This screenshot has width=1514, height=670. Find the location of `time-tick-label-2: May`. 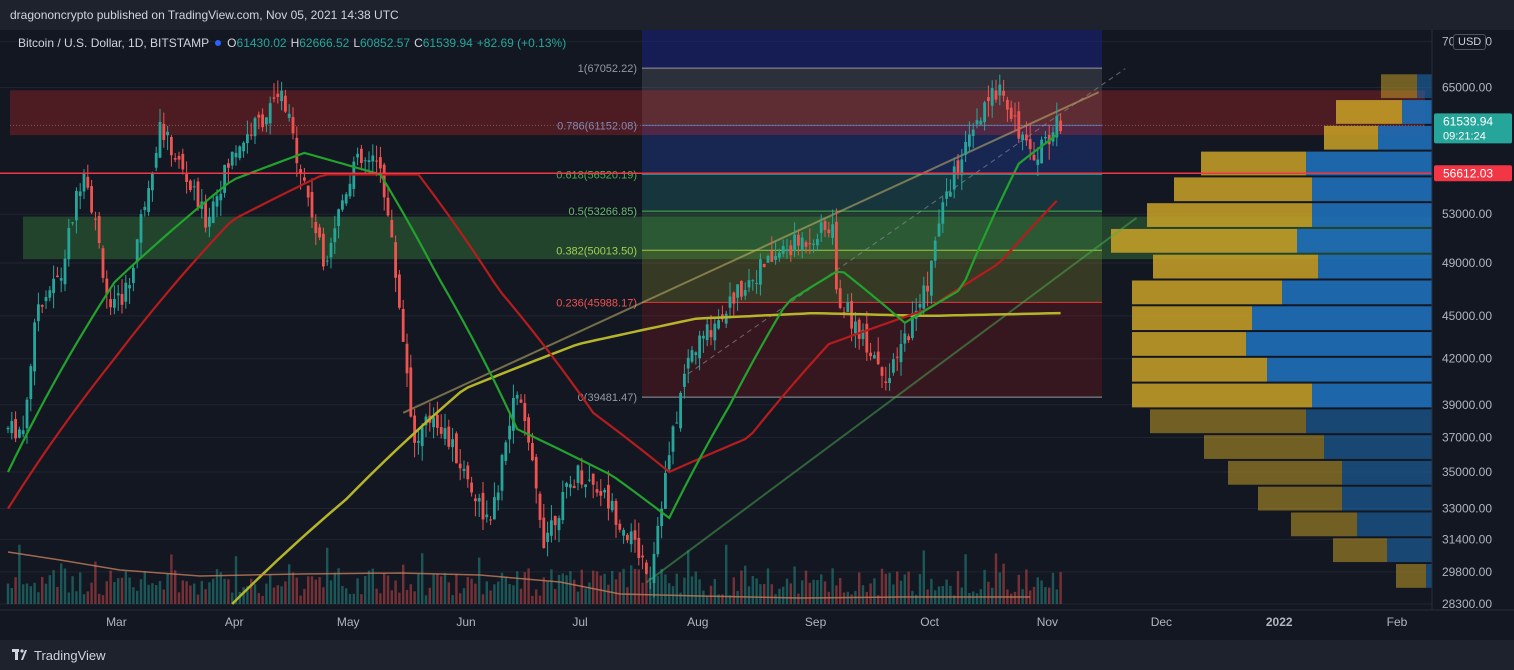

time-tick-label-2: May is located at coordinates (348, 622).